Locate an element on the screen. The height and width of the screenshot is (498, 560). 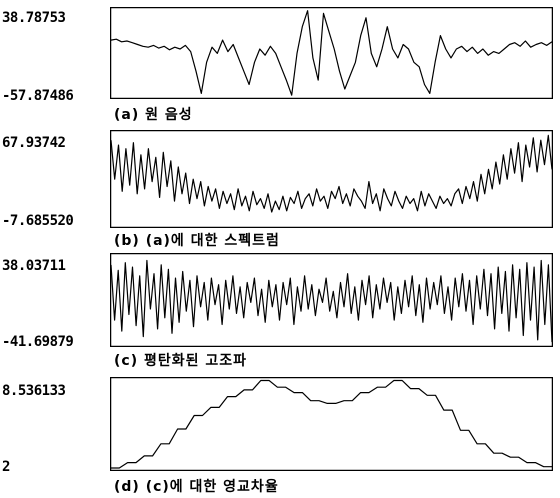
plot-c is located at coordinates (331, 300).